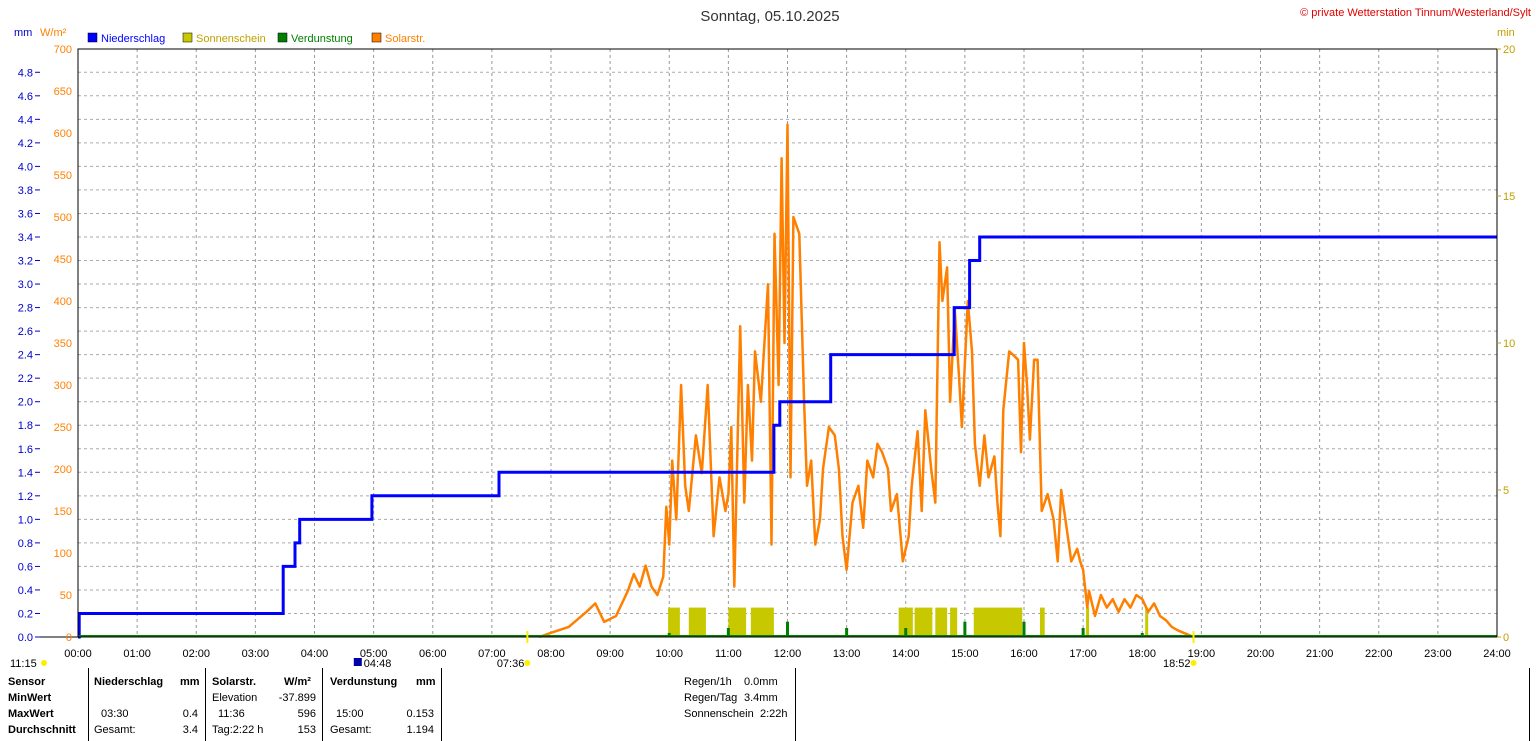  What do you see at coordinates (306, 730) in the screenshot?
I see `solar-avg-value: 153` at bounding box center [306, 730].